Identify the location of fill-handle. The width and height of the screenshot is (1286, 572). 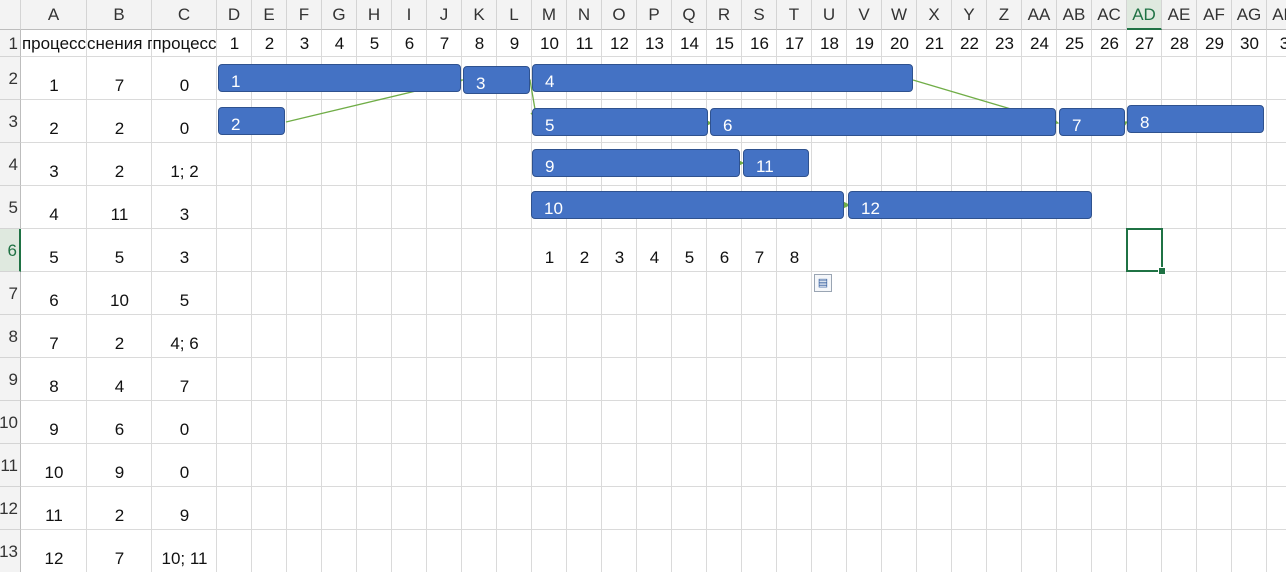
(1162, 271).